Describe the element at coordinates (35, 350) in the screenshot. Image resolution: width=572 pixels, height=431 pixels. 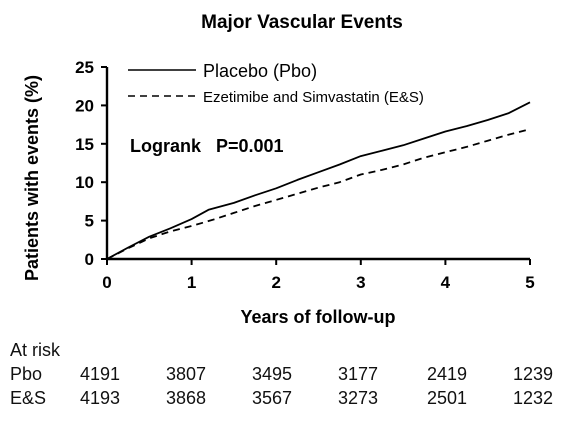
I see `at-risk-title: At risk` at that location.